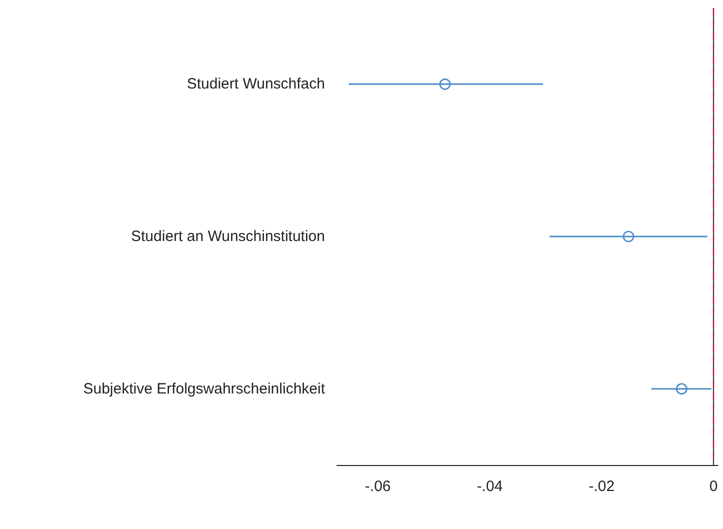 This screenshot has height=529, width=723. I want to click on x-tick-label: -.06, so click(377, 486).